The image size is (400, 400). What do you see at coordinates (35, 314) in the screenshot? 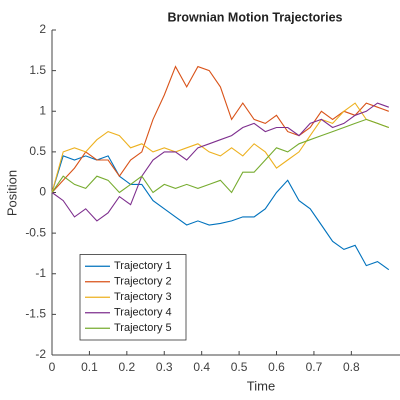
I see `y-tick-label: -1.5` at bounding box center [35, 314].